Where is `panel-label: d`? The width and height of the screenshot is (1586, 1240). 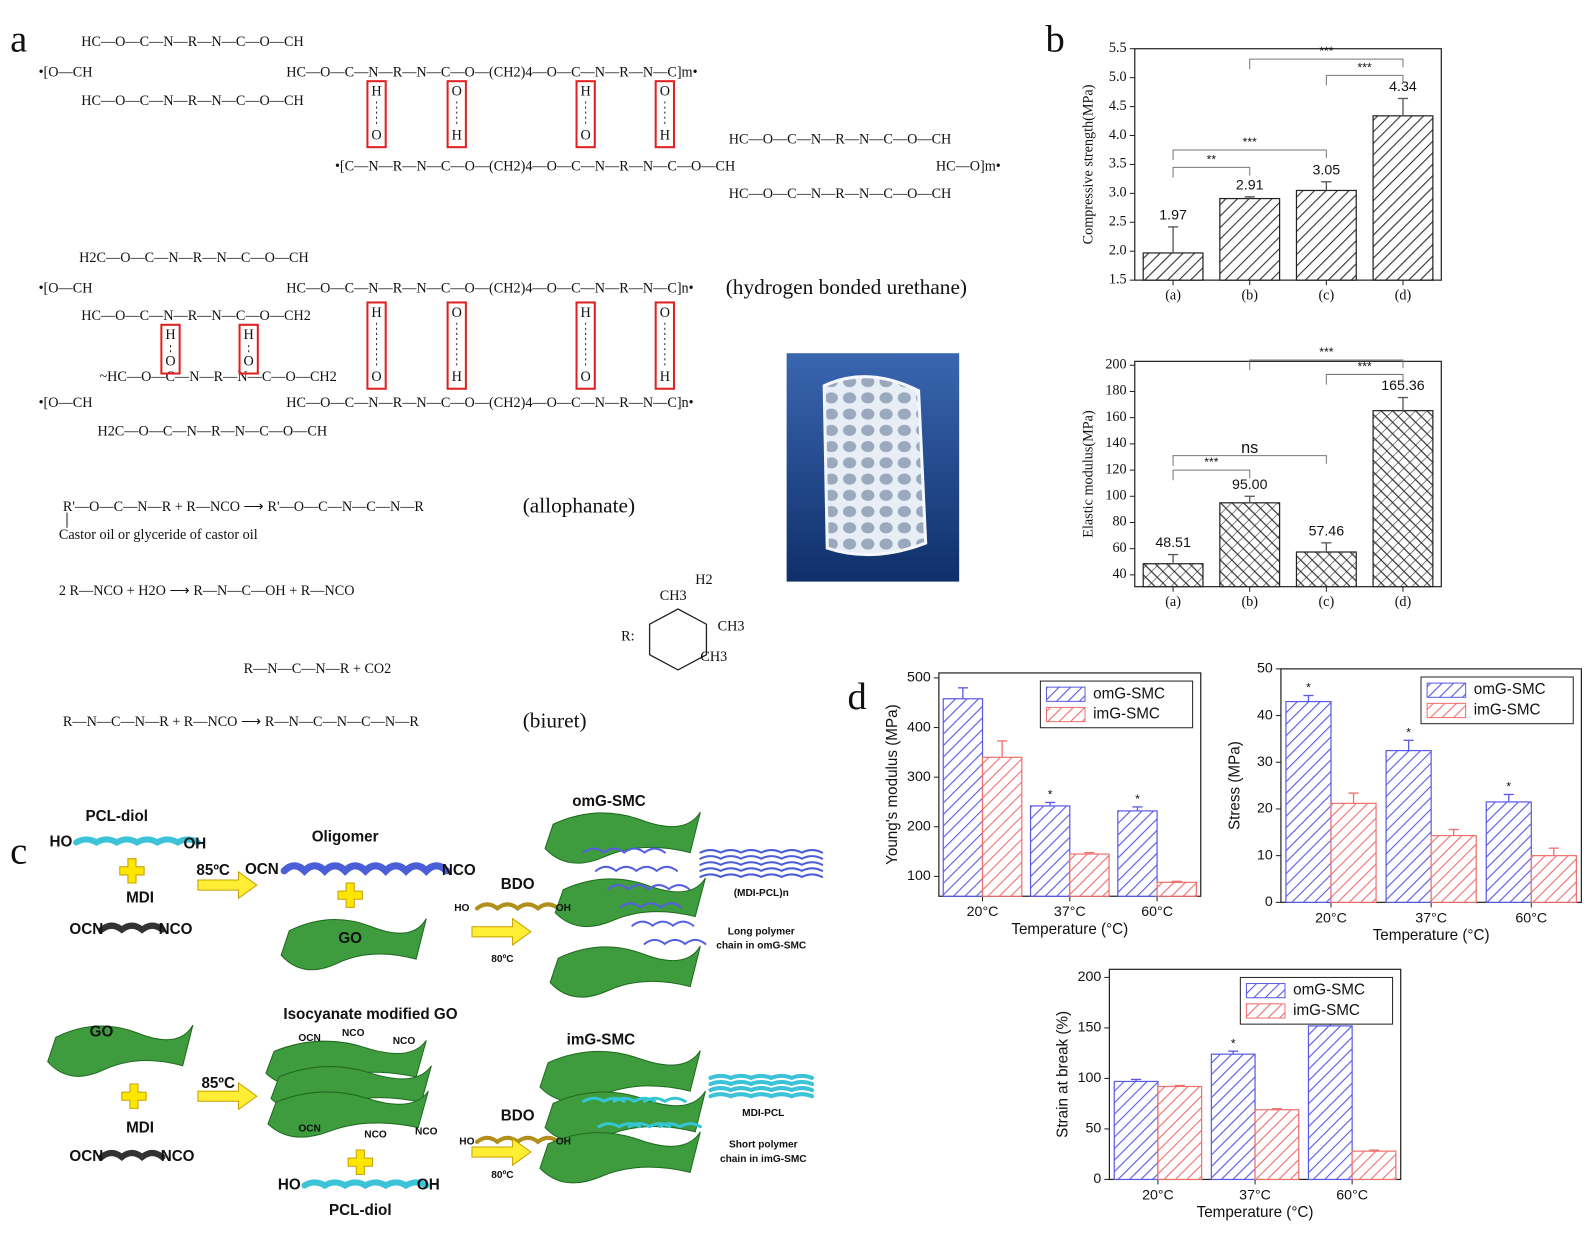 panel-label: d is located at coordinates (857, 697).